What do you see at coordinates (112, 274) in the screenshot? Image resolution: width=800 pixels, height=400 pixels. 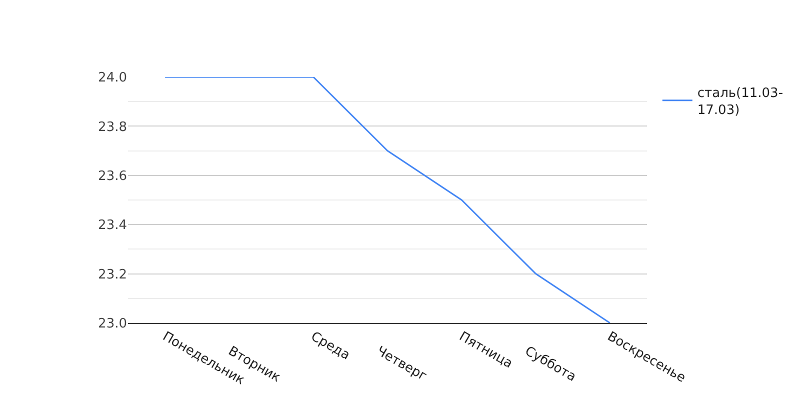 I see `y-tick-label: 23.2` at bounding box center [112, 274].